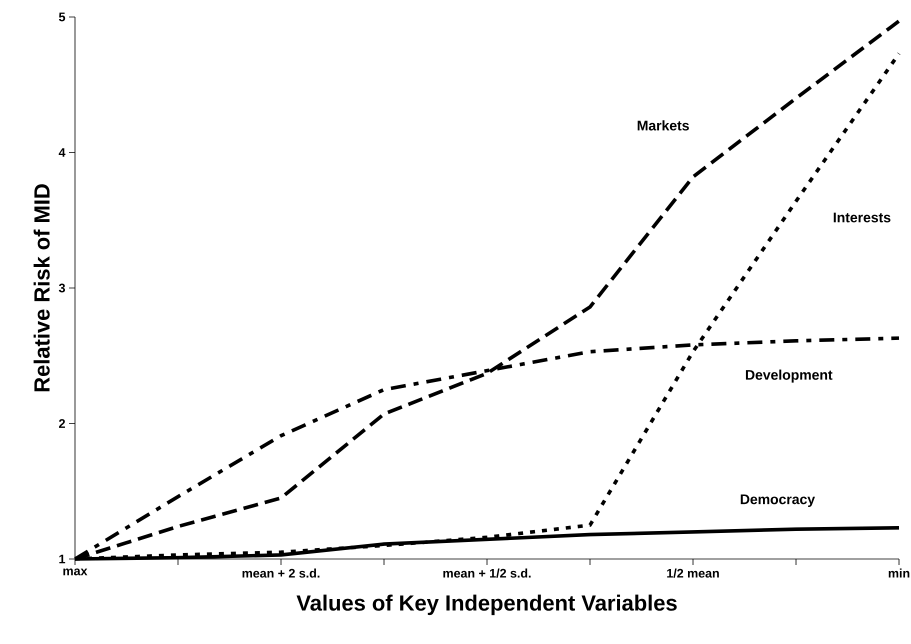 The width and height of the screenshot is (911, 644). I want to click on x-tick-label: max, so click(75, 572).